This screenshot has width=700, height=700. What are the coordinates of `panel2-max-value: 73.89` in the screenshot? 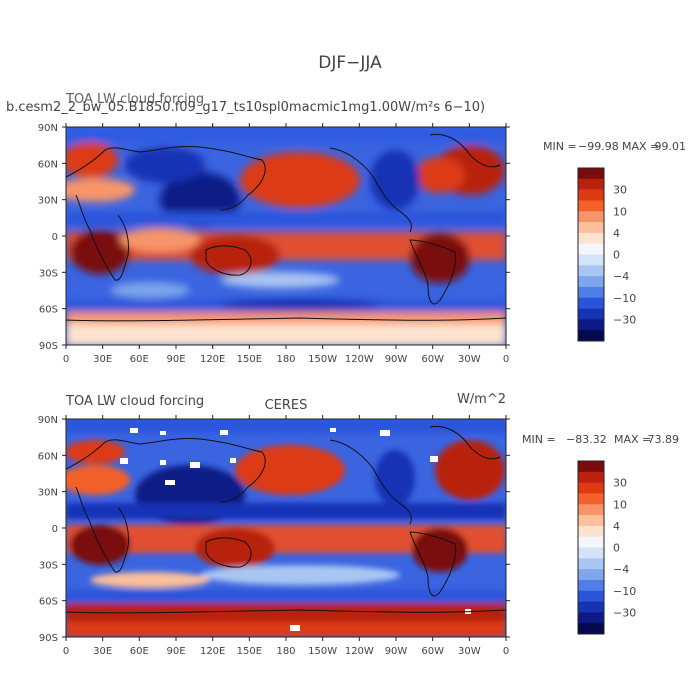 It's located at (664, 439).